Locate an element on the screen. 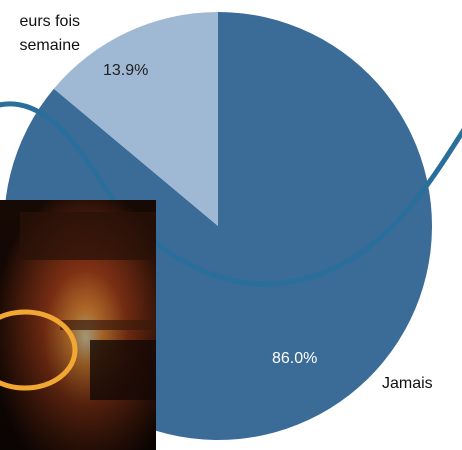  legend-label-minor-line2: semaine is located at coordinates (50, 45).